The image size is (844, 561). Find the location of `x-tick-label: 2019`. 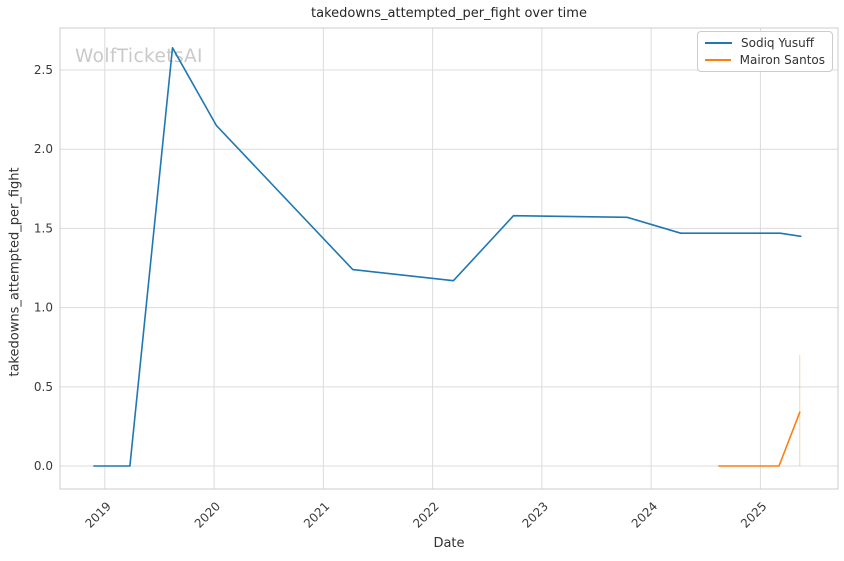

x-tick-label: 2019 is located at coordinates (97, 514).